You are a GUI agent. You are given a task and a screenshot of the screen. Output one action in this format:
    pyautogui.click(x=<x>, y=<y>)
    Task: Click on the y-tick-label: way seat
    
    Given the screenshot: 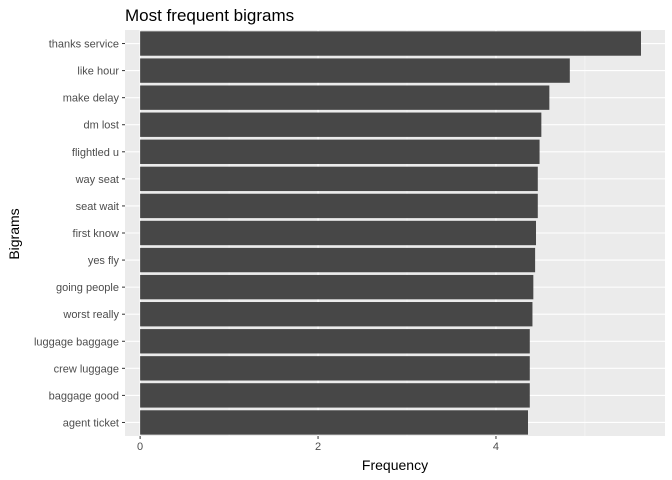 What is the action you would take?
    pyautogui.click(x=97, y=180)
    